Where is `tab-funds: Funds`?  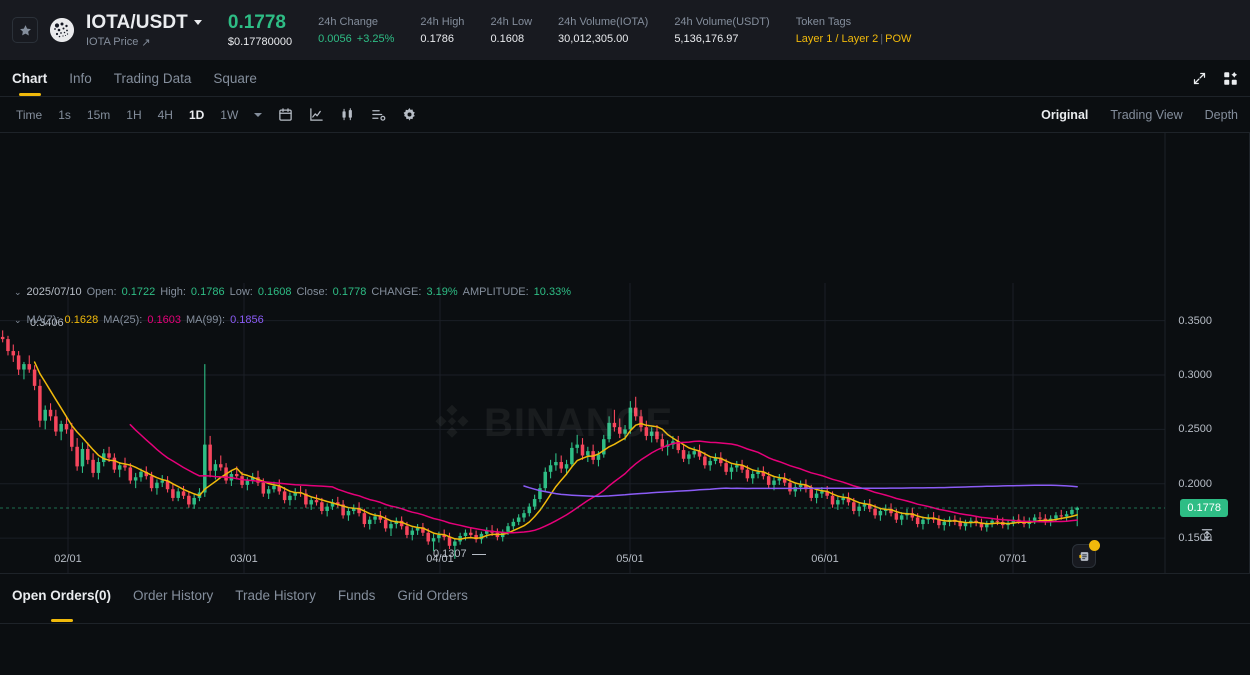 tab-funds: Funds is located at coordinates (357, 601).